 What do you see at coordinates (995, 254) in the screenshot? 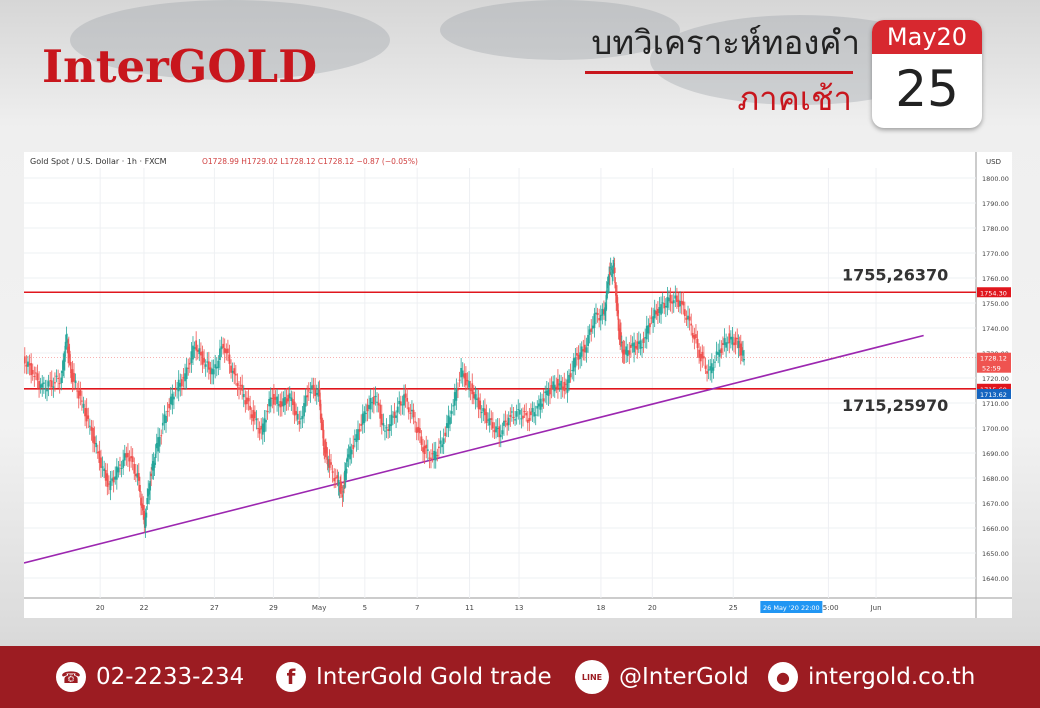
I see `y-tick-label: 1770.00` at bounding box center [995, 254].